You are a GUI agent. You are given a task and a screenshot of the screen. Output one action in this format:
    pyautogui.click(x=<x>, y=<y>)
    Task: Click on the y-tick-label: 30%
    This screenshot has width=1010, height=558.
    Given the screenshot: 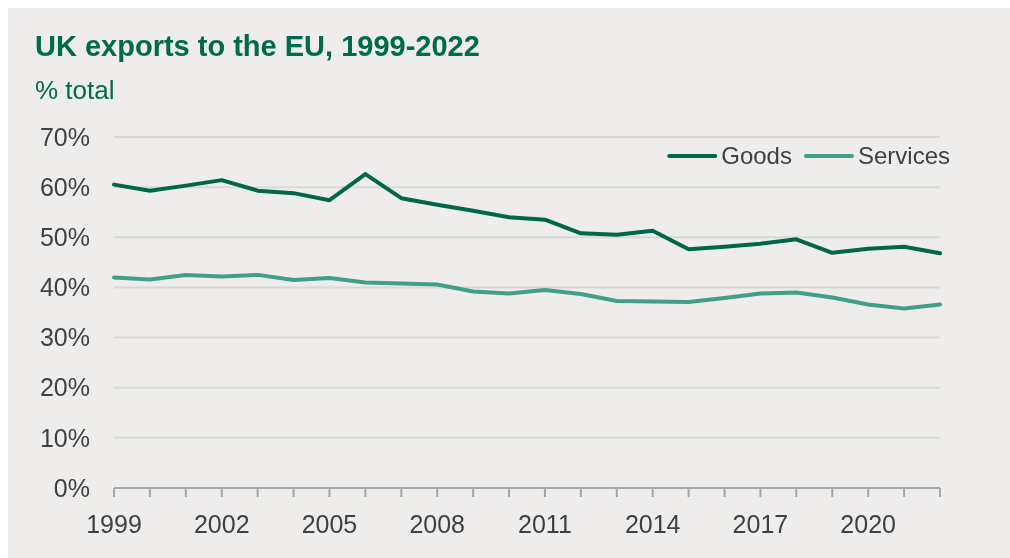 What is the action you would take?
    pyautogui.click(x=64, y=337)
    